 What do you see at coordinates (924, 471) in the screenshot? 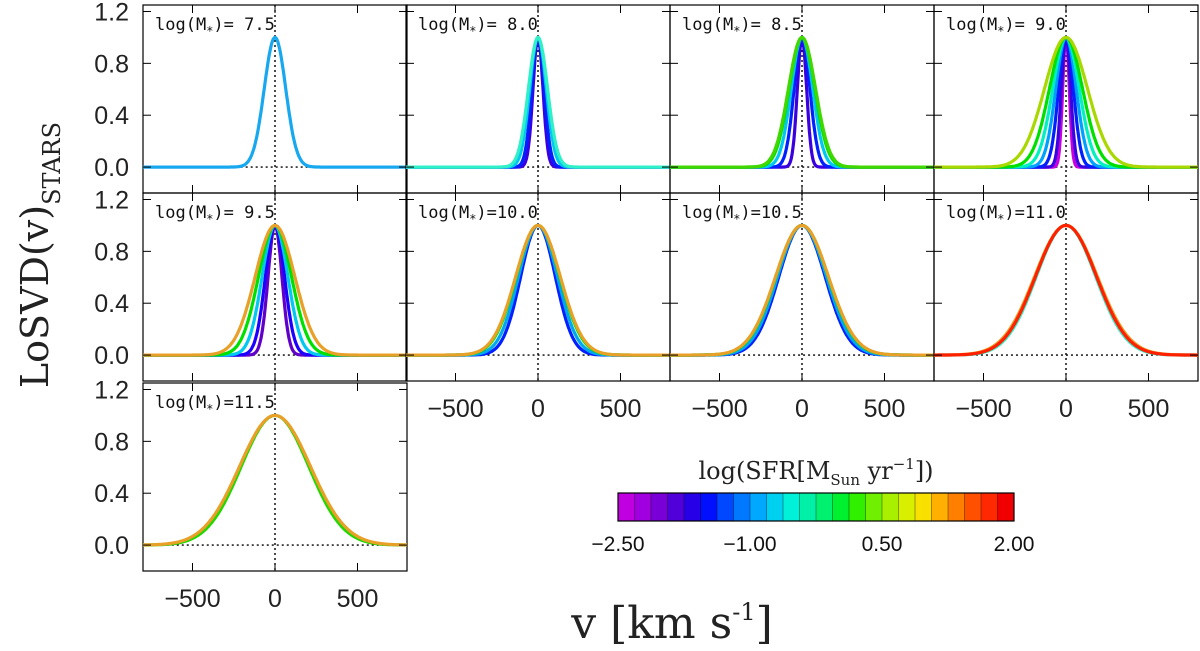
I see `colorbar-title-suffix: ])` at bounding box center [924, 471].